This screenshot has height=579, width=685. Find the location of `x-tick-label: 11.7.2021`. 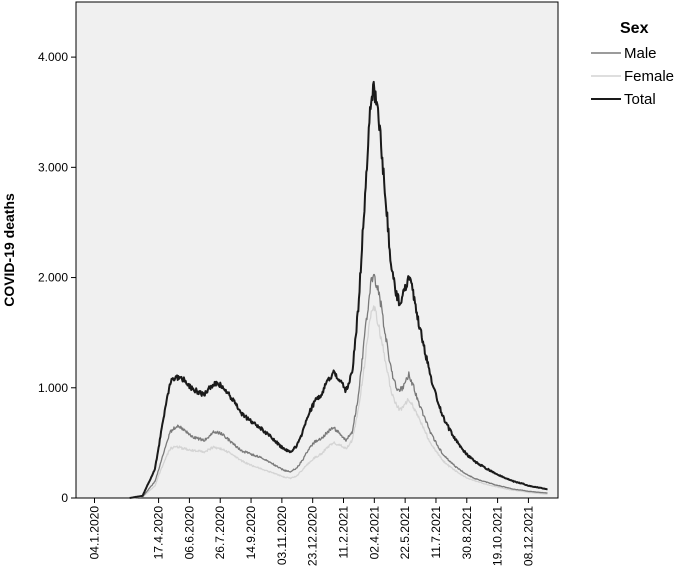

x-tick-label: 11.7.2021 is located at coordinates (436, 532).